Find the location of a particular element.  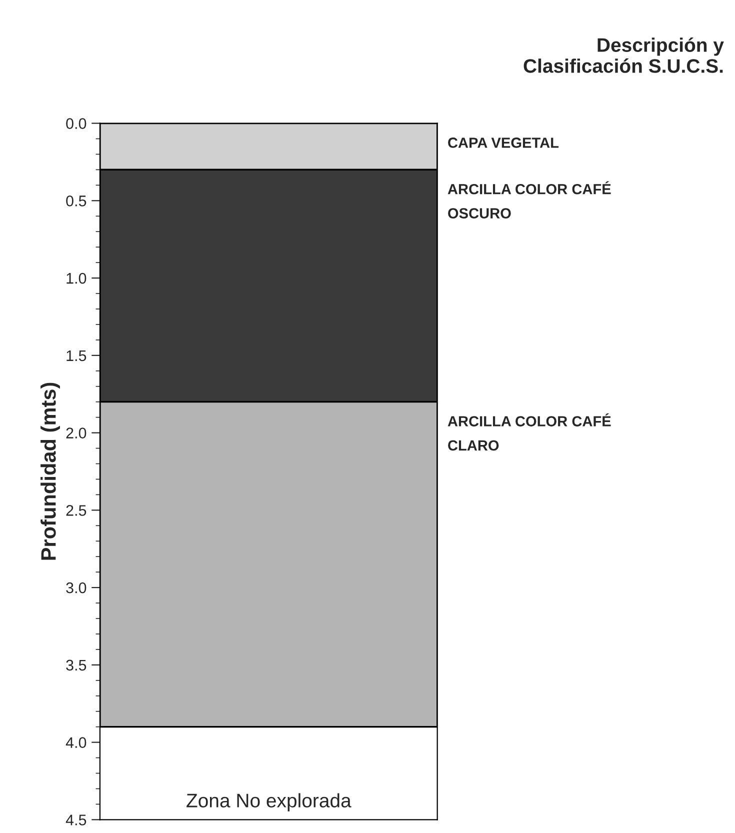

text: ARCILLA COLOR CAFÉ OSCURO is located at coordinates (529, 199).